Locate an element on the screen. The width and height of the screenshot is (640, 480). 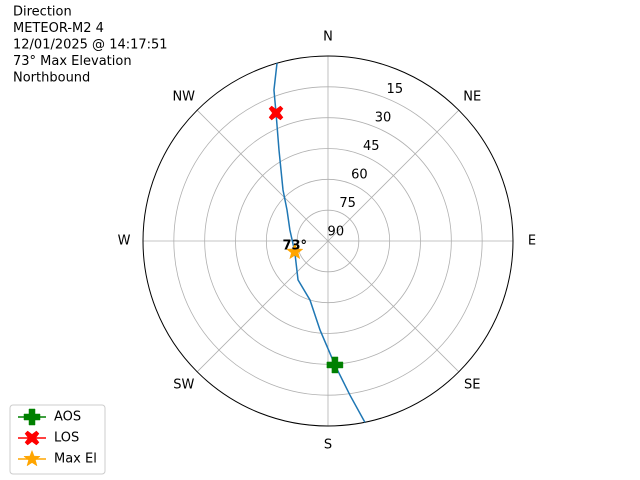
direction-label: SE is located at coordinates (472, 385).